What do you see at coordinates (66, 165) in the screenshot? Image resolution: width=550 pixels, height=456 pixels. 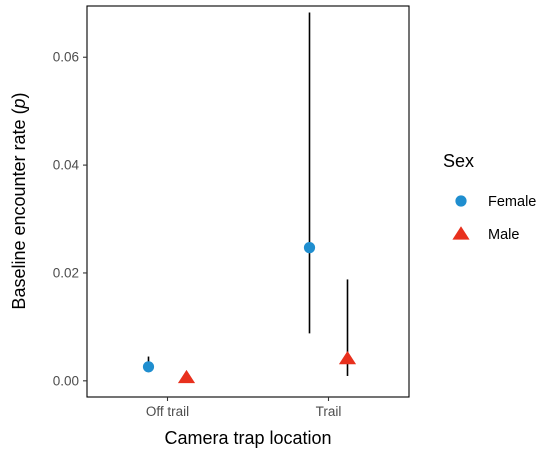 I see `y-tick-label: 0.04` at bounding box center [66, 165].